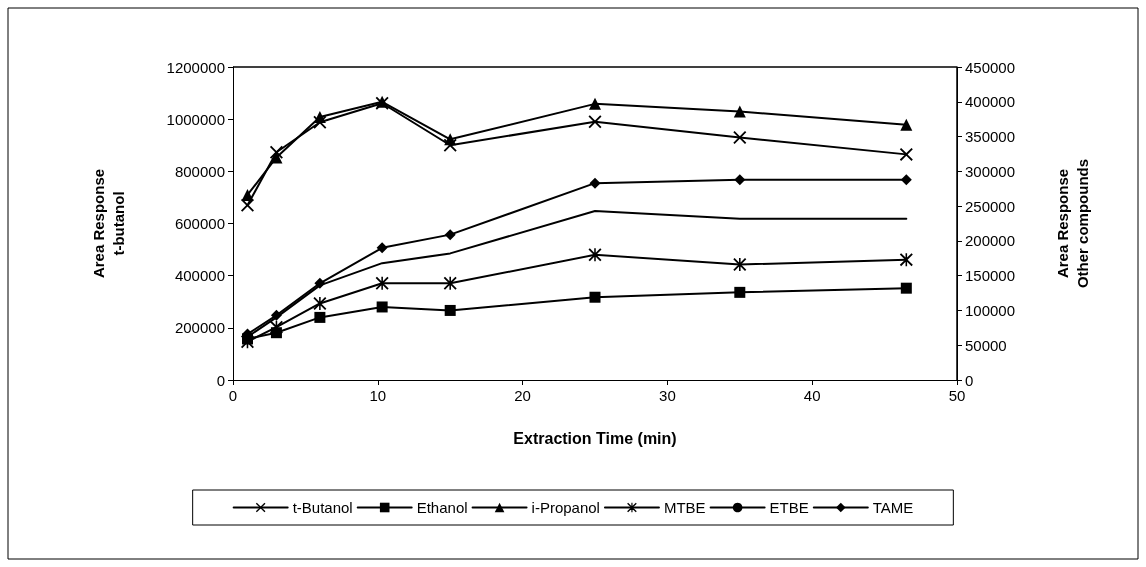  I want to click on y2-axis-title: Area Response Other compounds, so click(1072, 223).